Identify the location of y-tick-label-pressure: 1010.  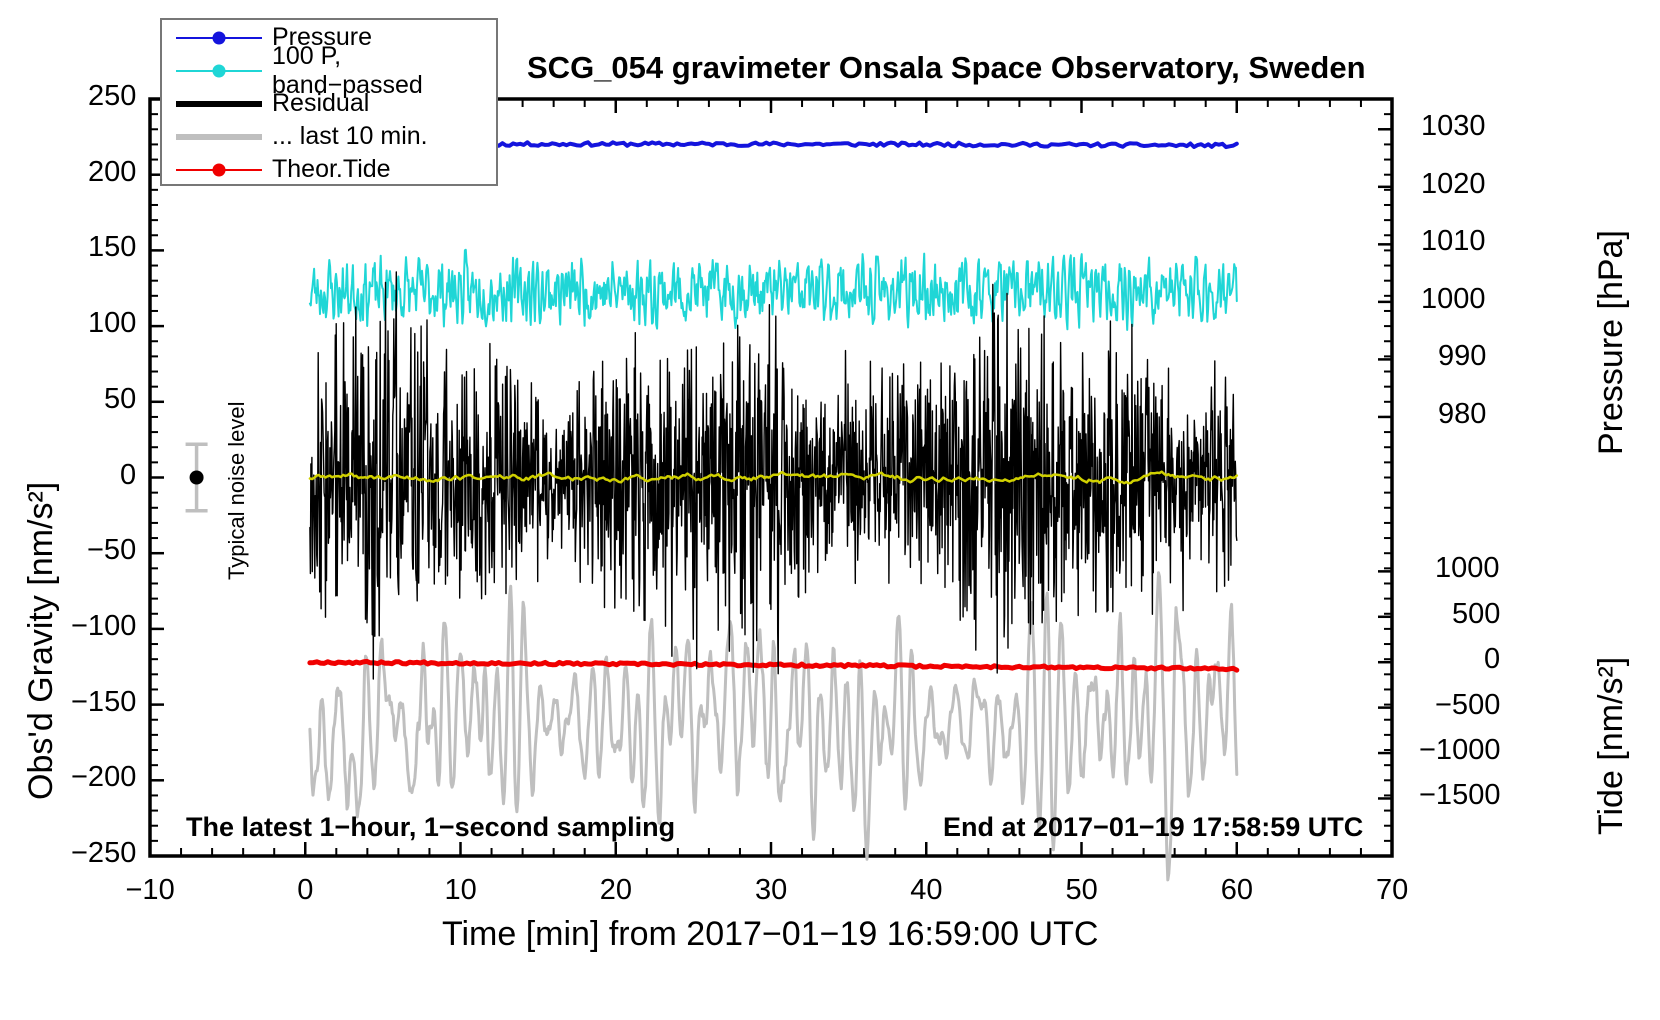
(1453, 241).